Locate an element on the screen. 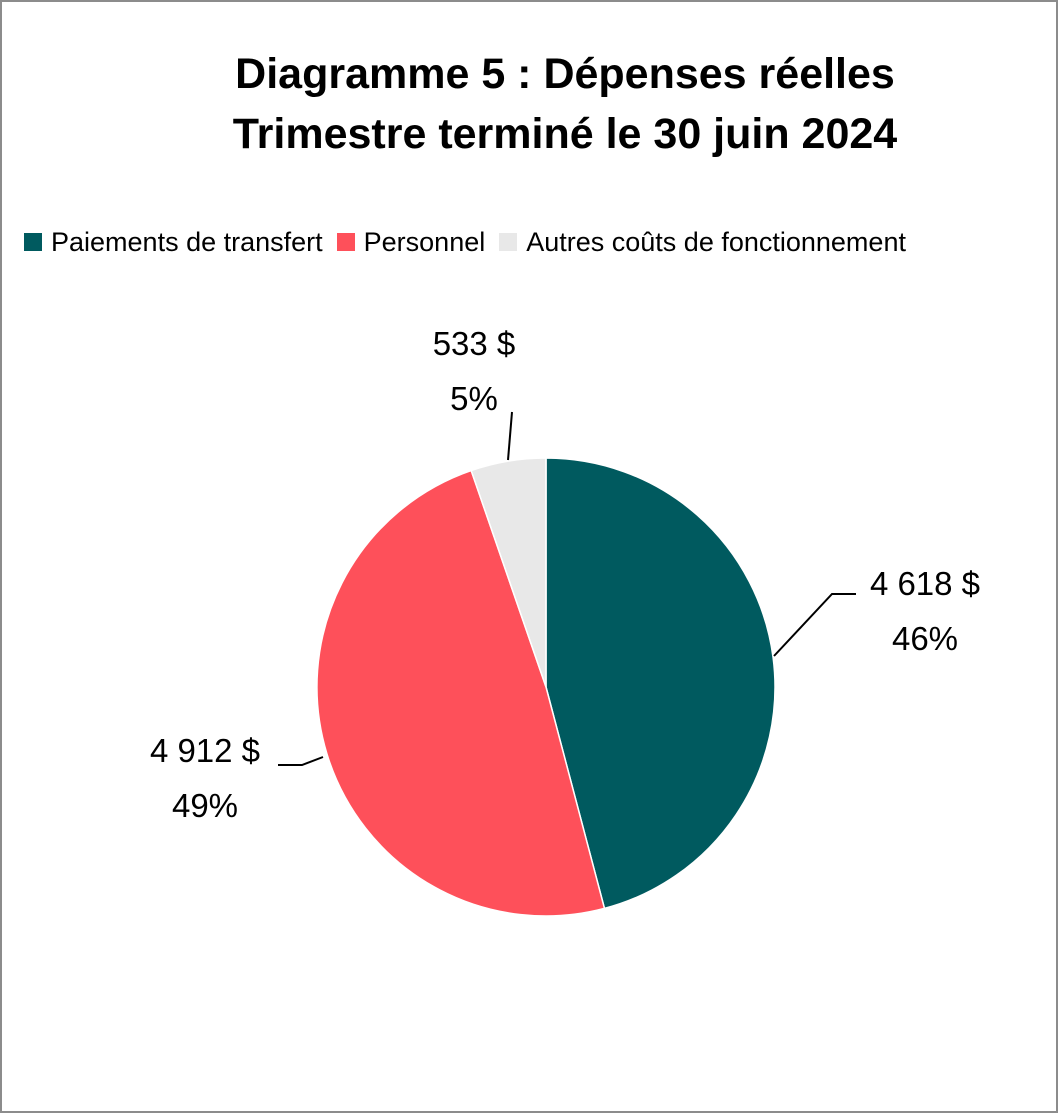 The image size is (1058, 1113). leader-line-personnel is located at coordinates (301, 761).